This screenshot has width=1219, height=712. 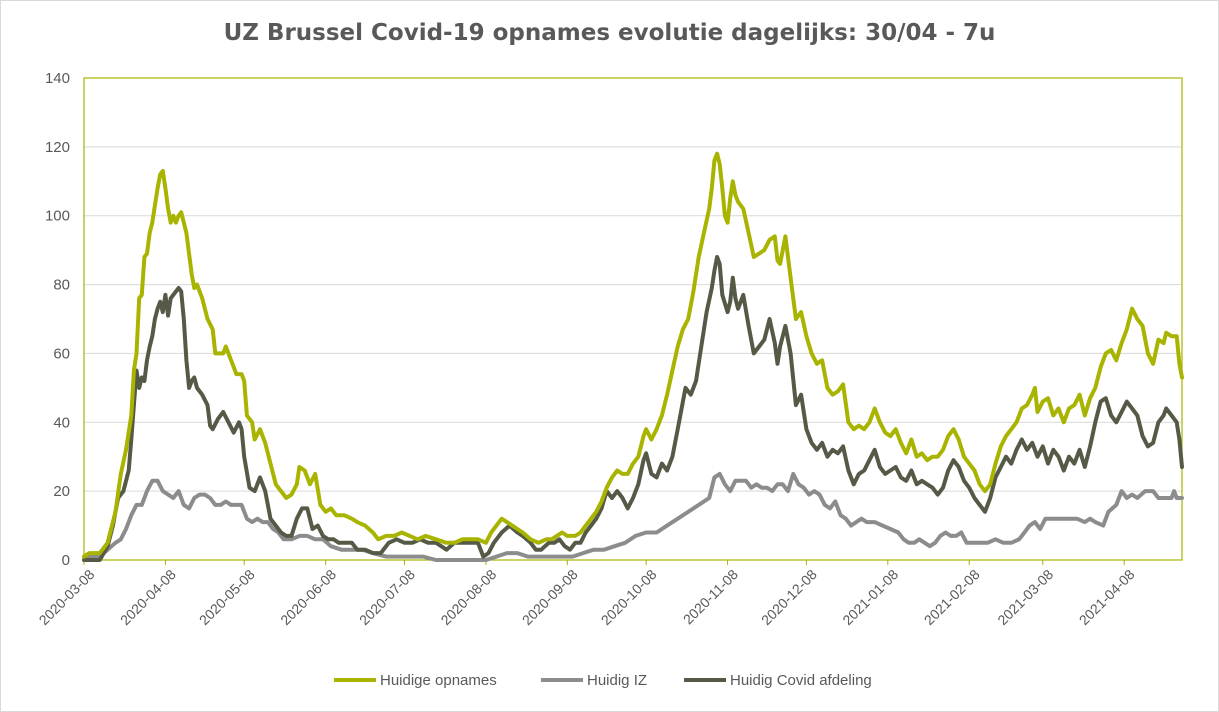 I want to click on x-tick-label: 2020-08-08, so click(x=468, y=597).